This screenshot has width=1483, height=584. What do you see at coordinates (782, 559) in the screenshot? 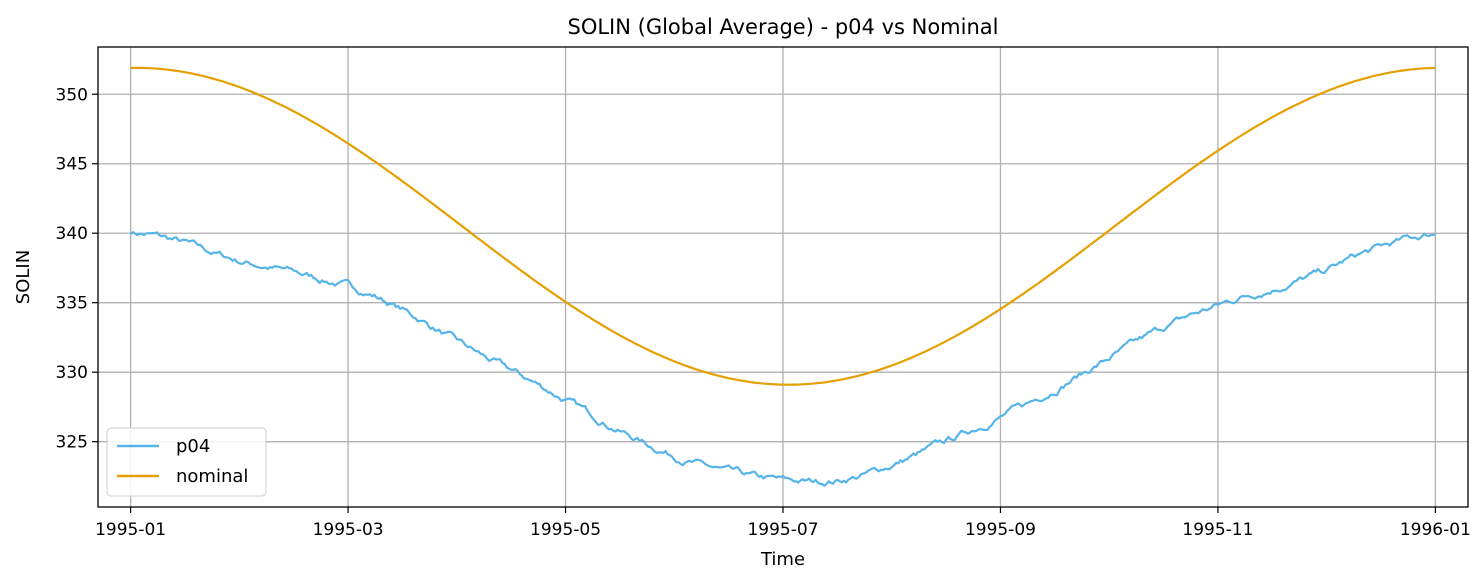
I see `x-axis-title: Time` at bounding box center [782, 559].